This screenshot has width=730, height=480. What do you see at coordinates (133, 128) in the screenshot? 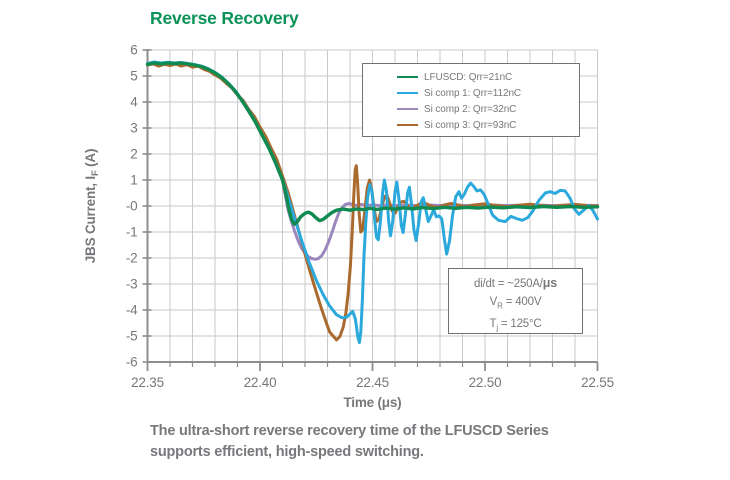
I see `y-tick-label: 3` at bounding box center [133, 128].